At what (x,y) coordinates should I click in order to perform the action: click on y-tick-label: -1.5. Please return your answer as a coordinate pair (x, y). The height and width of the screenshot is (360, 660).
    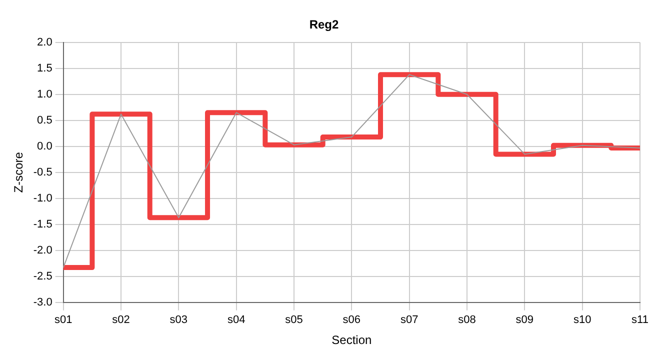
    Looking at the image, I should click on (42, 224).